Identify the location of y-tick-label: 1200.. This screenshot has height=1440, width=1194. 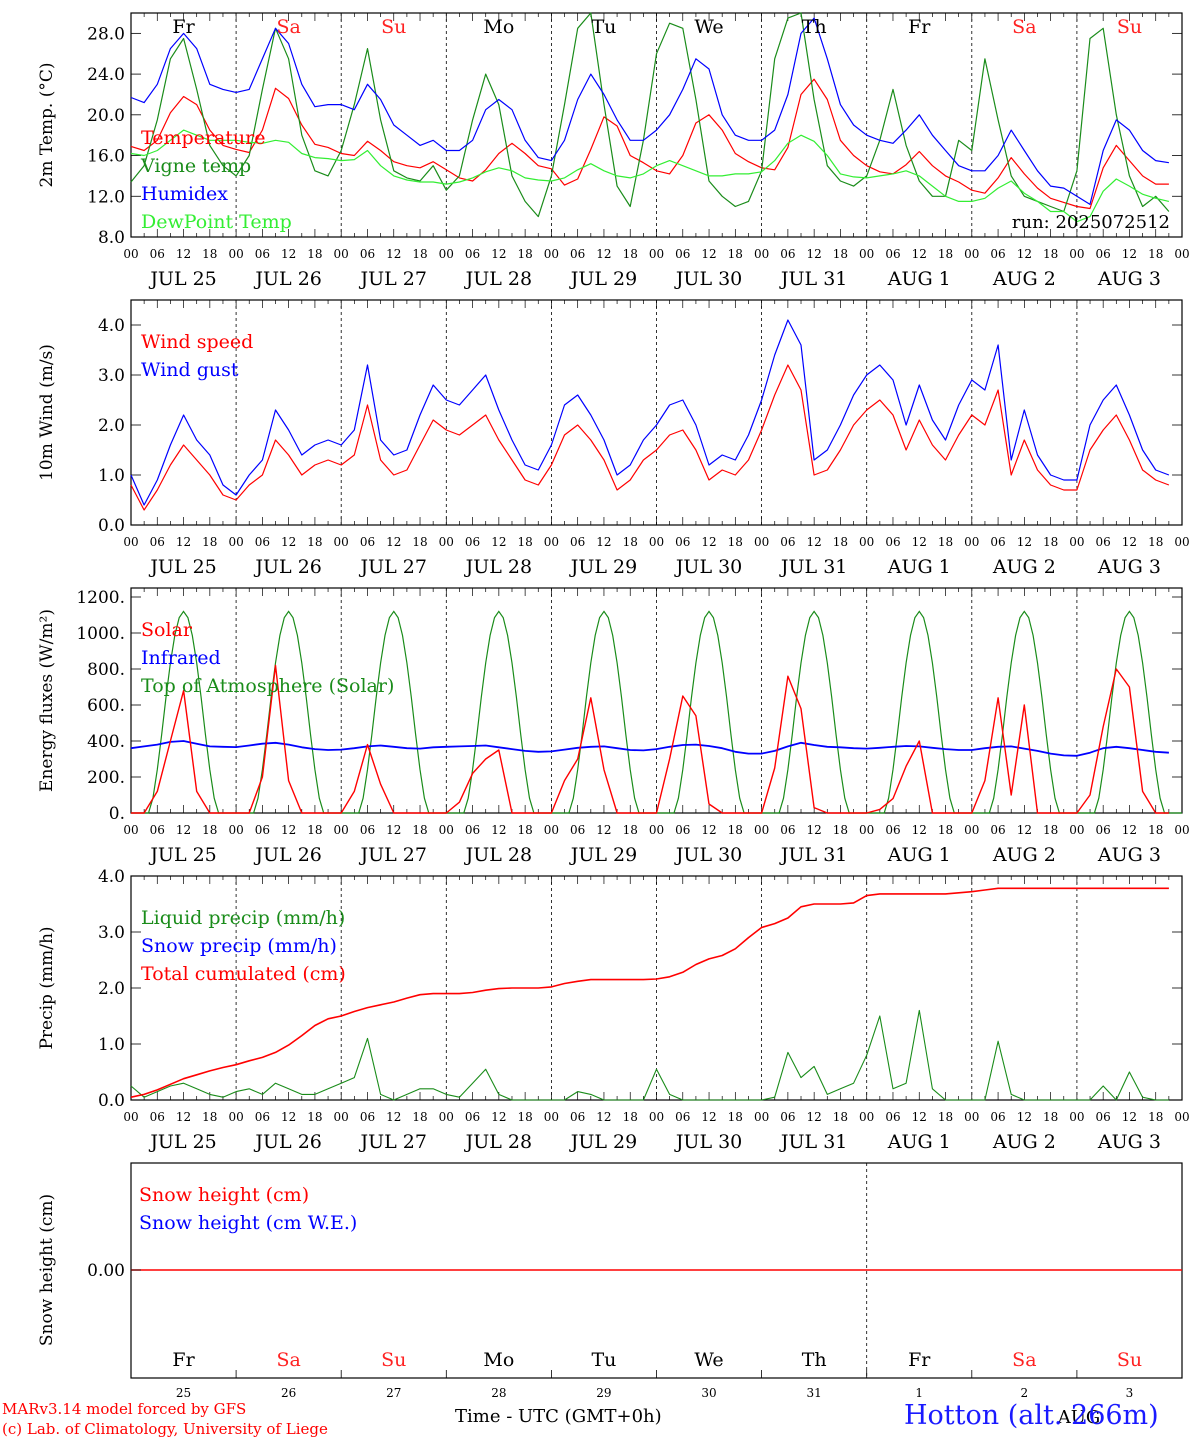
(100, 598).